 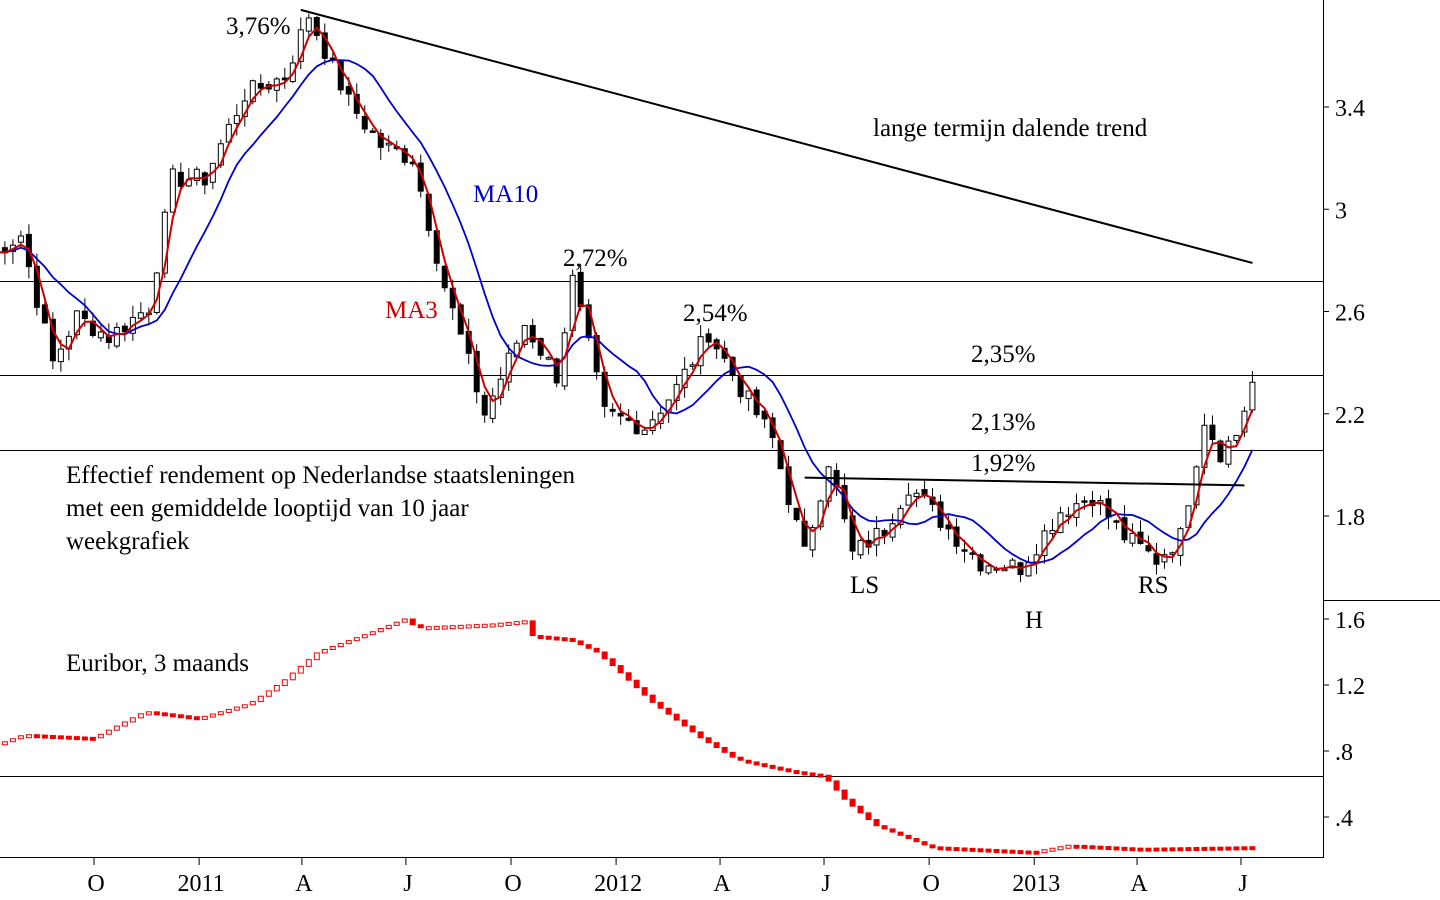 I want to click on euribor-tick-label: 1.6, so click(x=1350, y=621).